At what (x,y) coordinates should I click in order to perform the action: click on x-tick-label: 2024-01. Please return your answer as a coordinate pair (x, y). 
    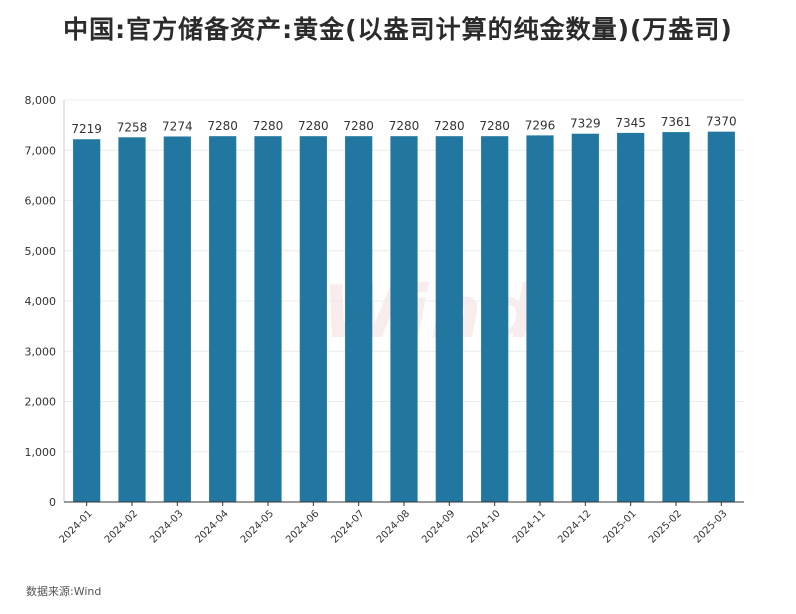
    Looking at the image, I should click on (75, 526).